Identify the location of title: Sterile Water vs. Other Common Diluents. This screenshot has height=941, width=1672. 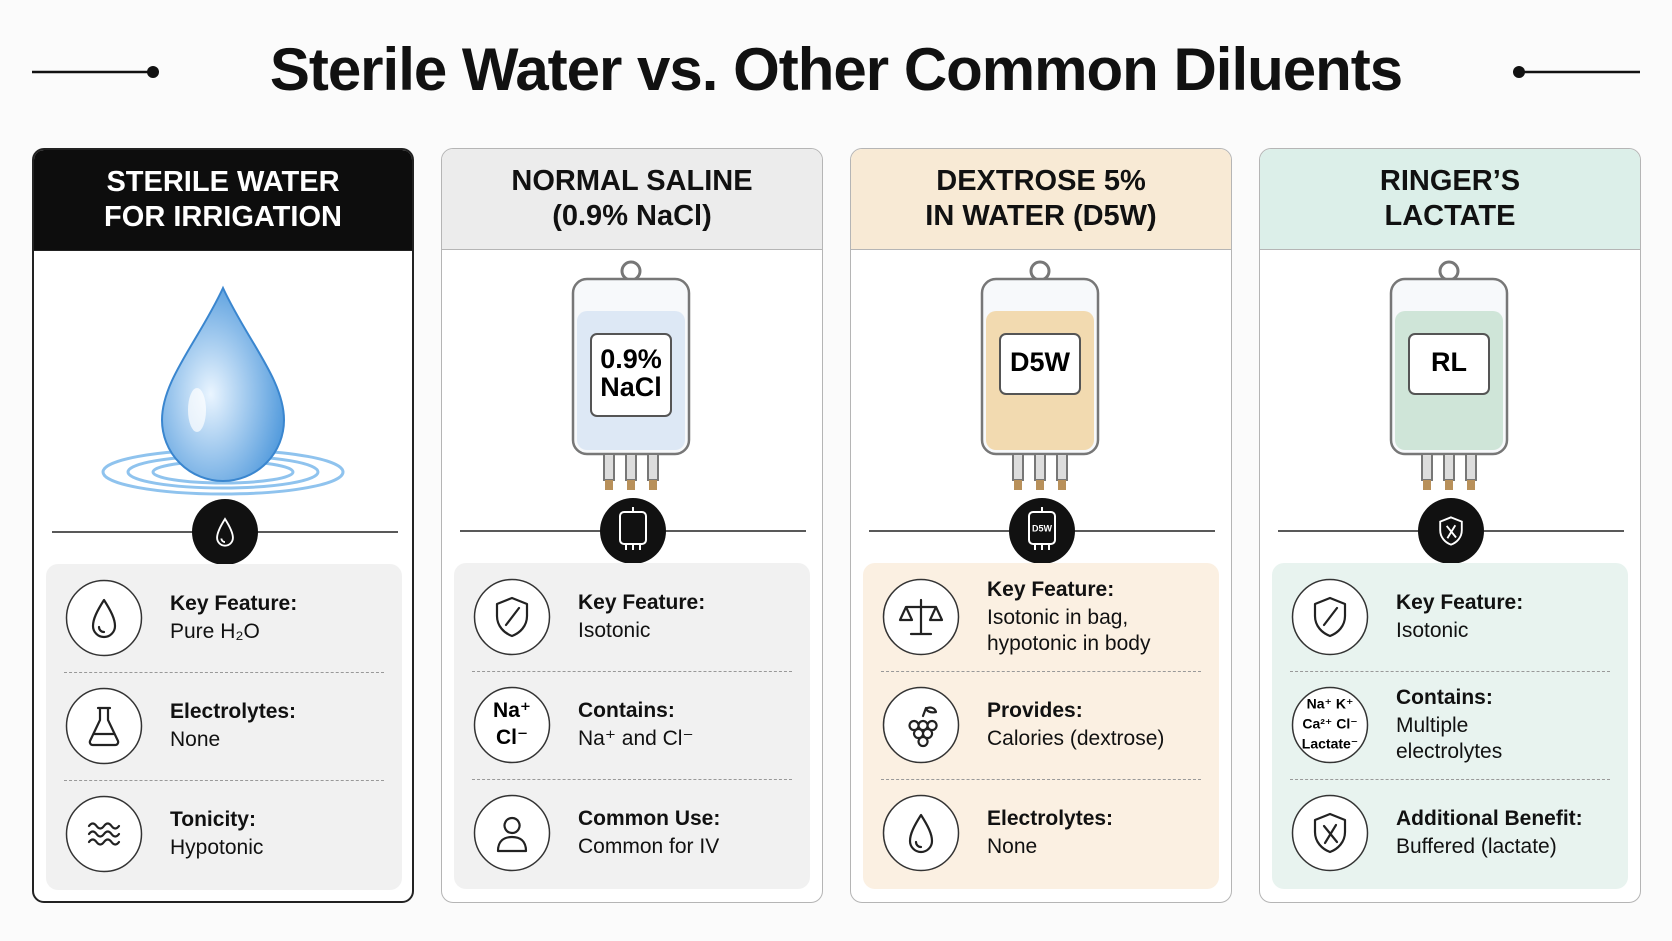
(836, 69).